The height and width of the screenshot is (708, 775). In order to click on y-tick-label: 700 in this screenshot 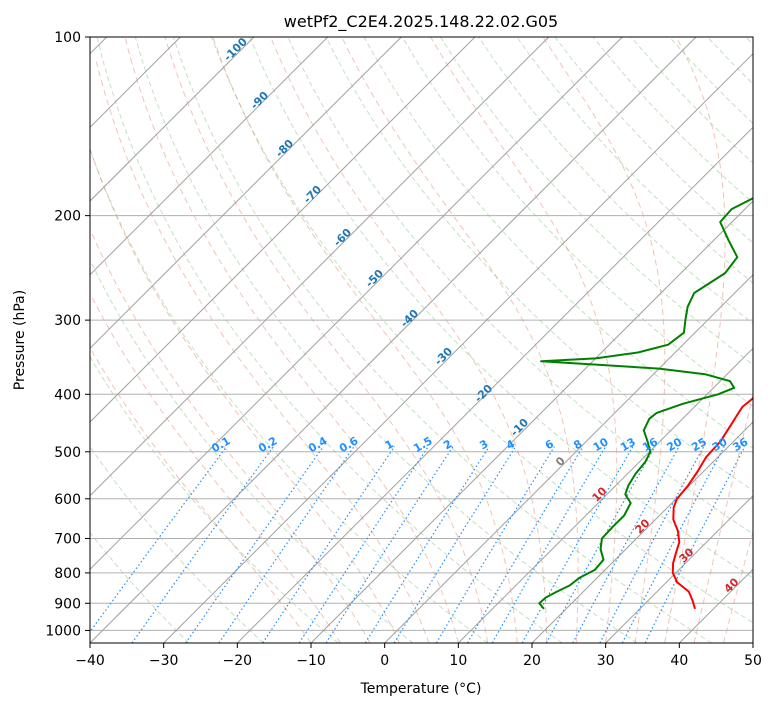, I will do `click(67, 540)`.